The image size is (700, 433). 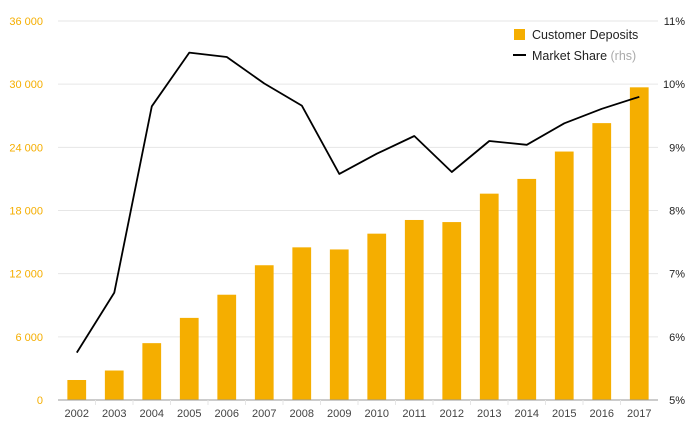 What do you see at coordinates (489, 414) in the screenshot?
I see `x-tick-label: 2013` at bounding box center [489, 414].